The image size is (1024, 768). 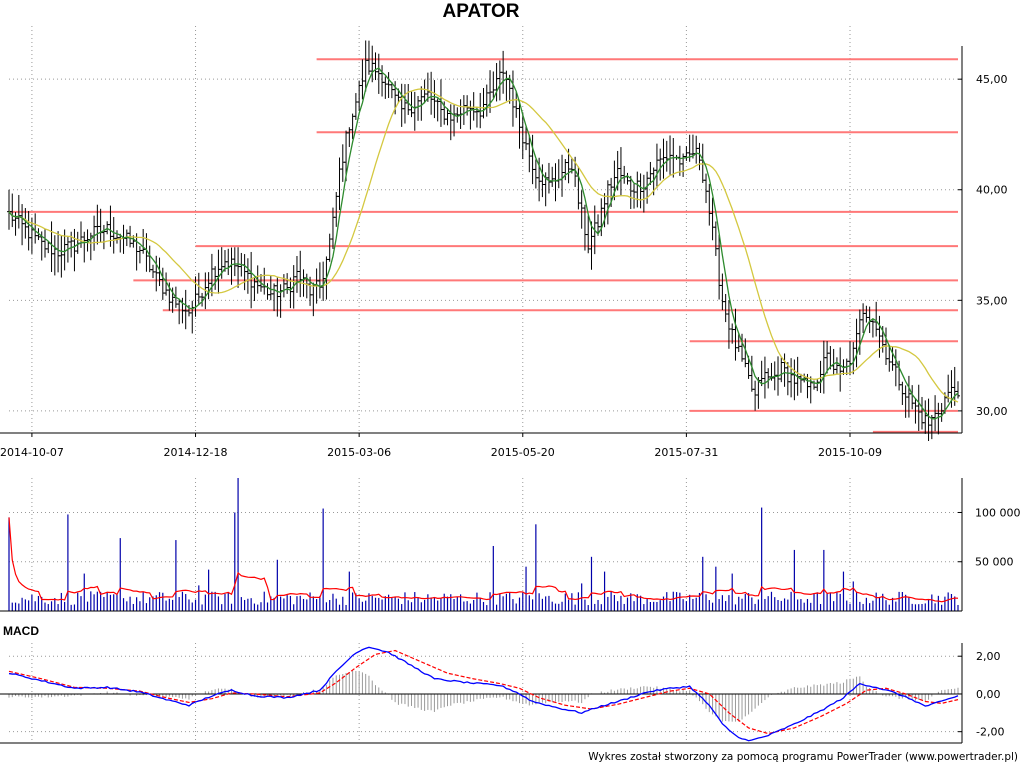 I want to click on macd-y-tick-label: -2,00, so click(x=990, y=732).